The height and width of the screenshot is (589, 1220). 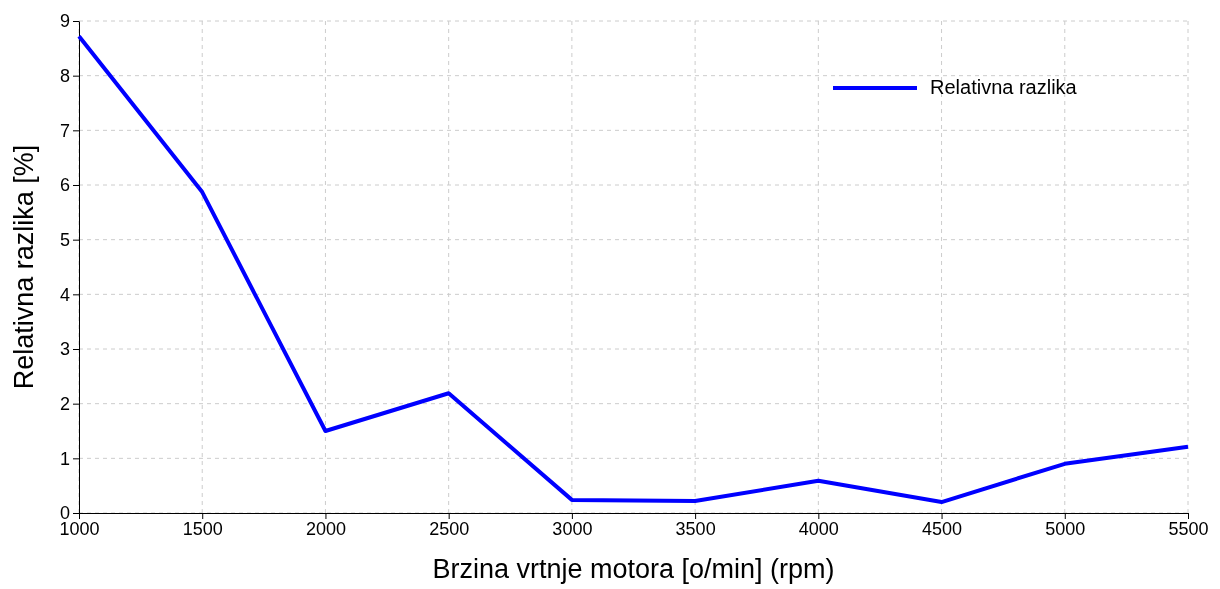 What do you see at coordinates (695, 528) in the screenshot?
I see `x-tick-label: 3500` at bounding box center [695, 528].